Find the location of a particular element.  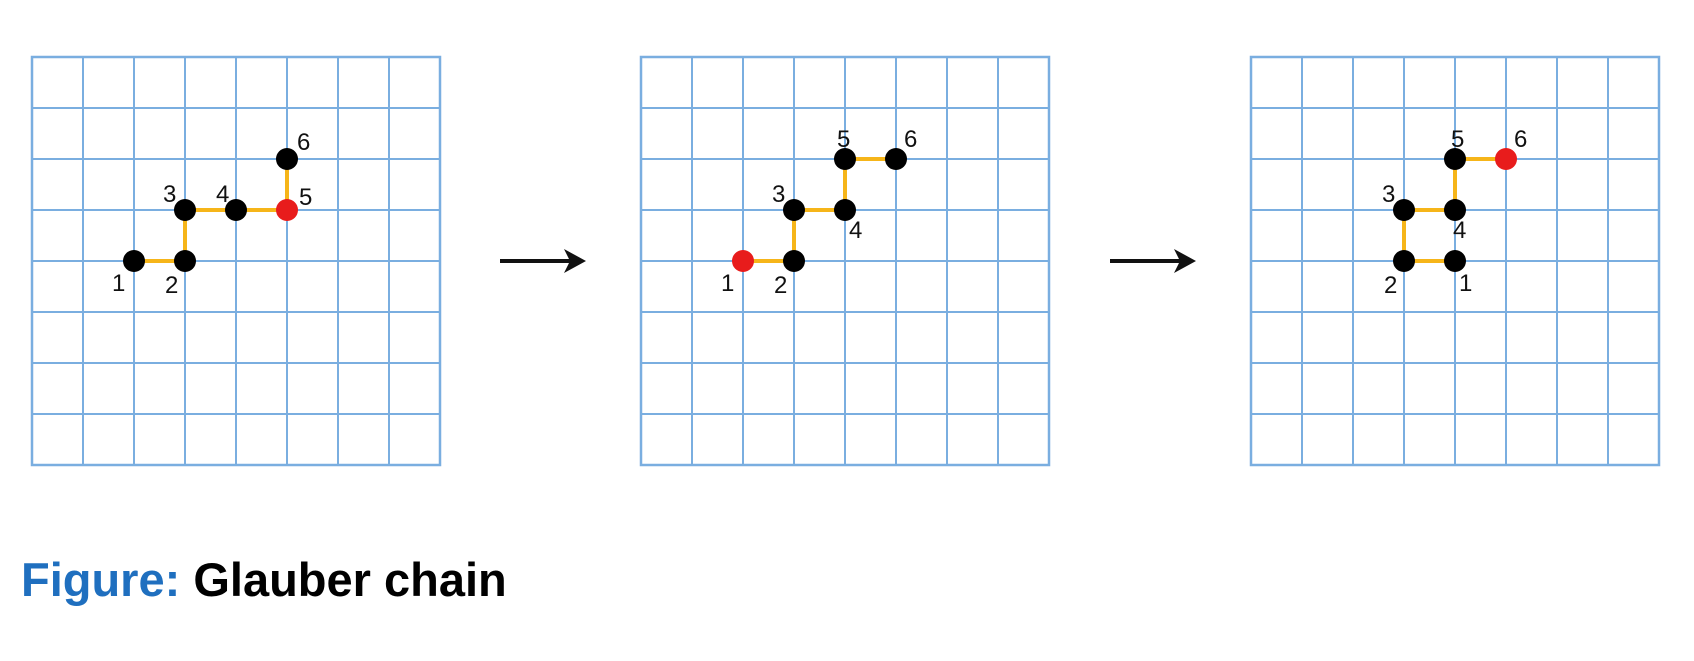

figure-caption: Figure: Glauber chain is located at coordinates (264, 579).